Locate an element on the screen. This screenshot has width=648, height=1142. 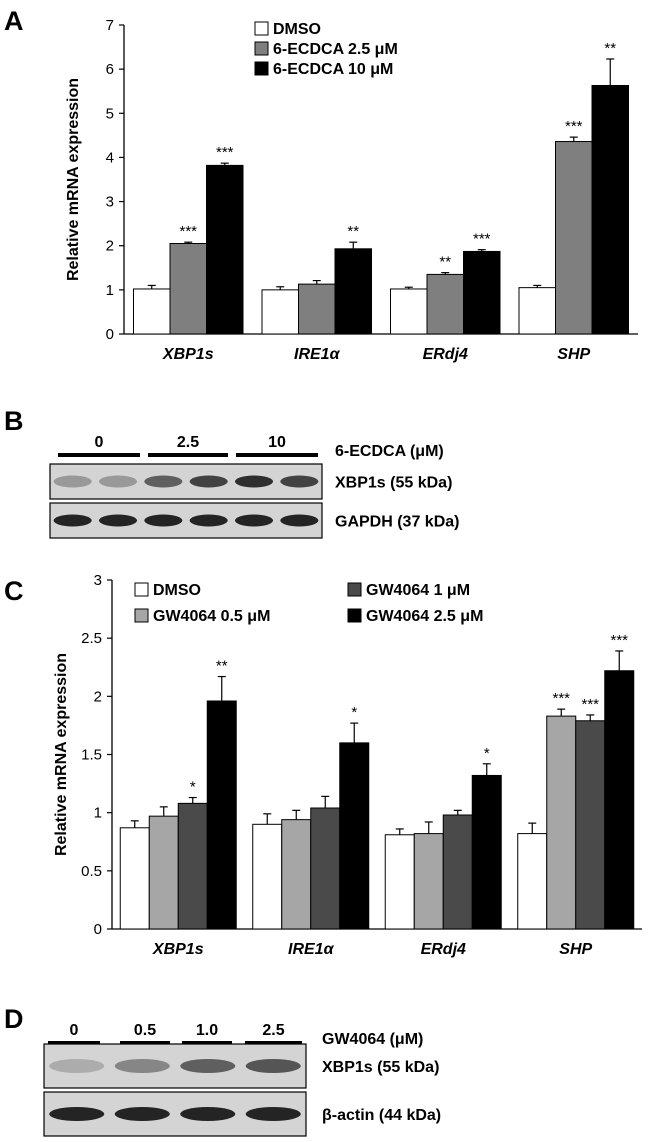
group-label: 10 is located at coordinates (277, 442).